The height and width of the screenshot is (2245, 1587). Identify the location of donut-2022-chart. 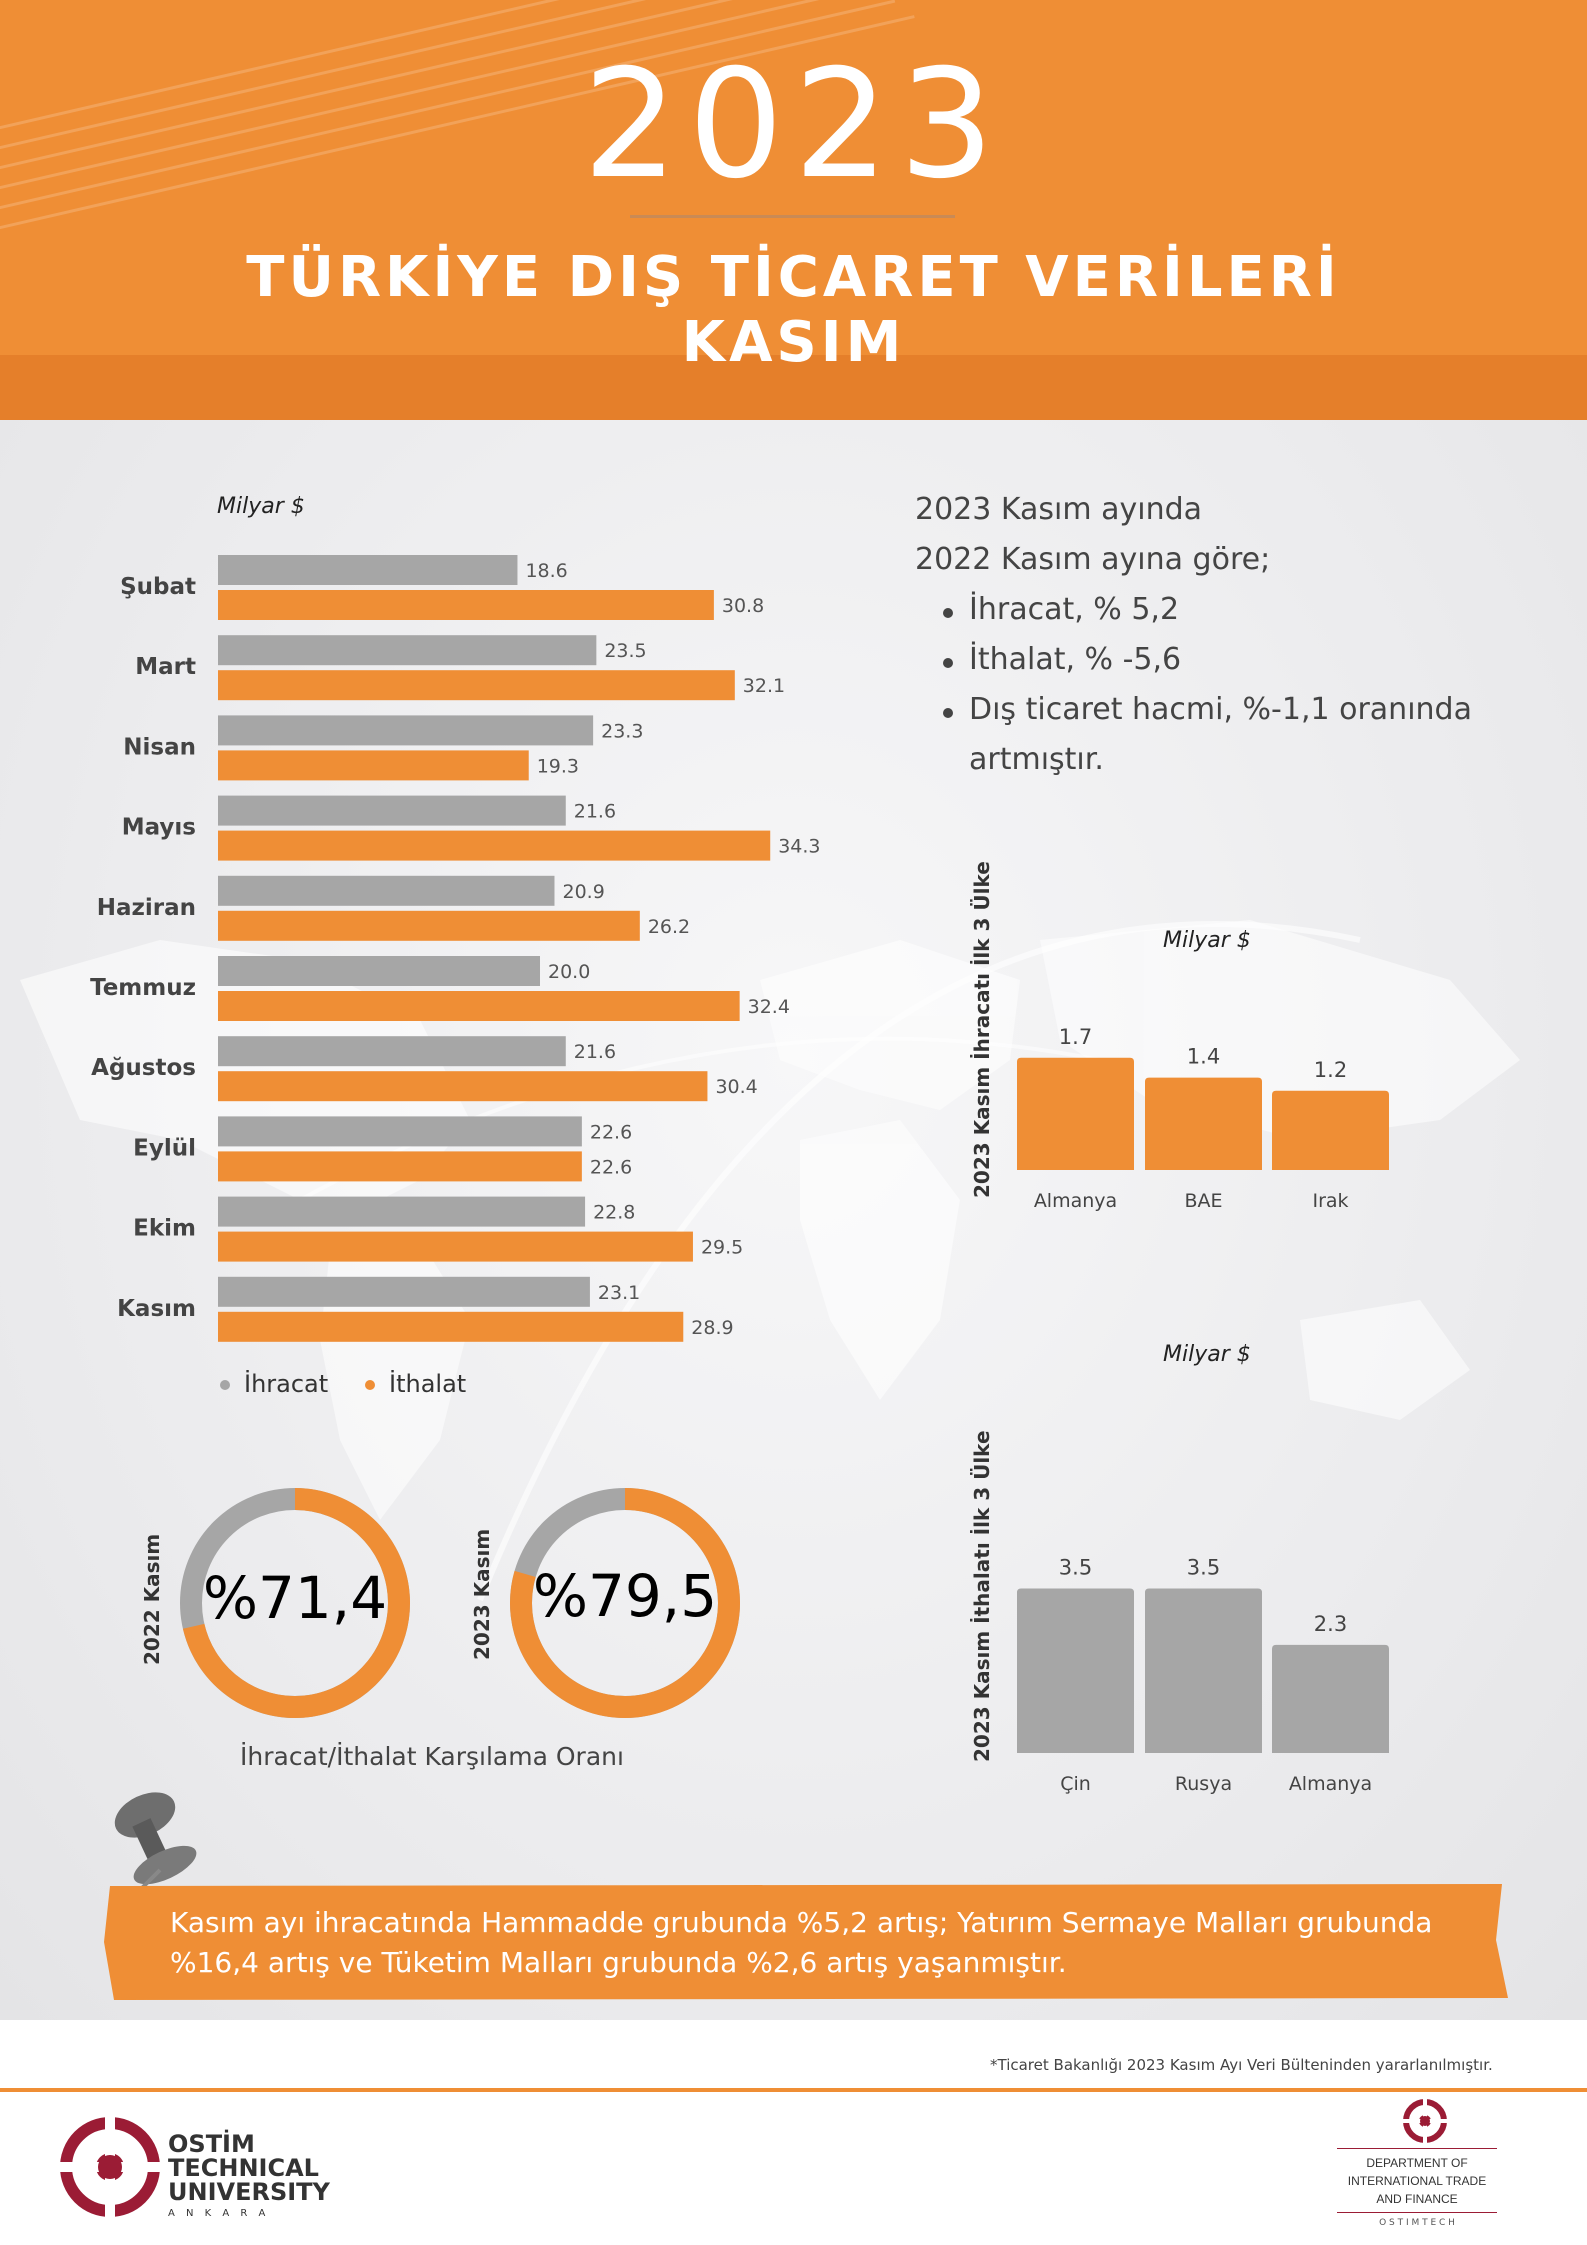
(295, 1603).